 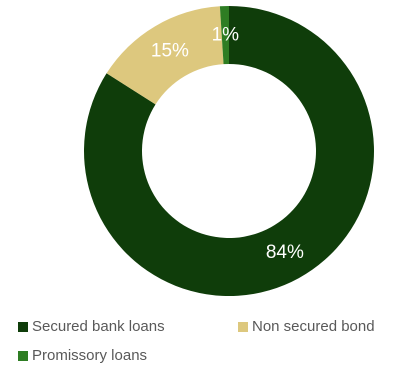 I want to click on legend-item-non-secured-bond: Non secured bond, so click(x=306, y=326).